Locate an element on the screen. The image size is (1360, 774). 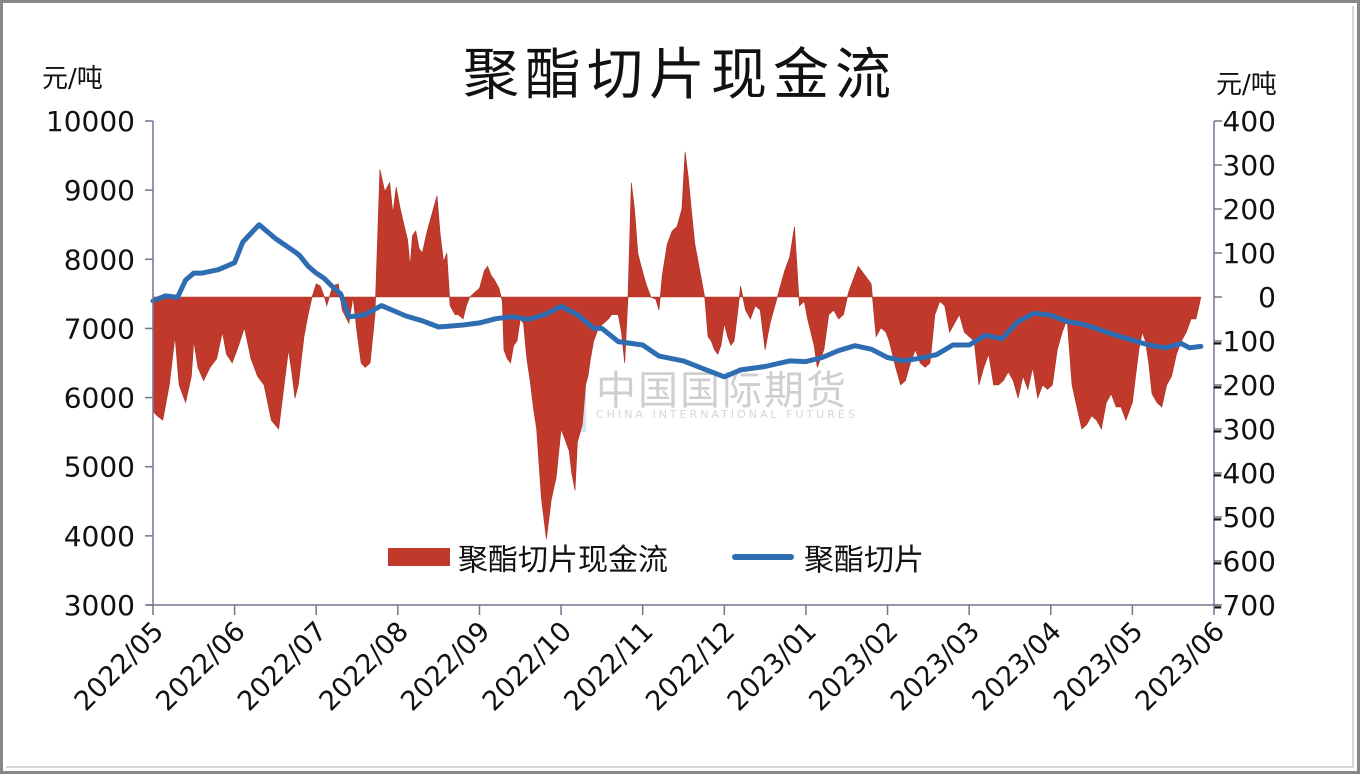
right-axis-tick-label: -700 is located at coordinates (1244, 605).